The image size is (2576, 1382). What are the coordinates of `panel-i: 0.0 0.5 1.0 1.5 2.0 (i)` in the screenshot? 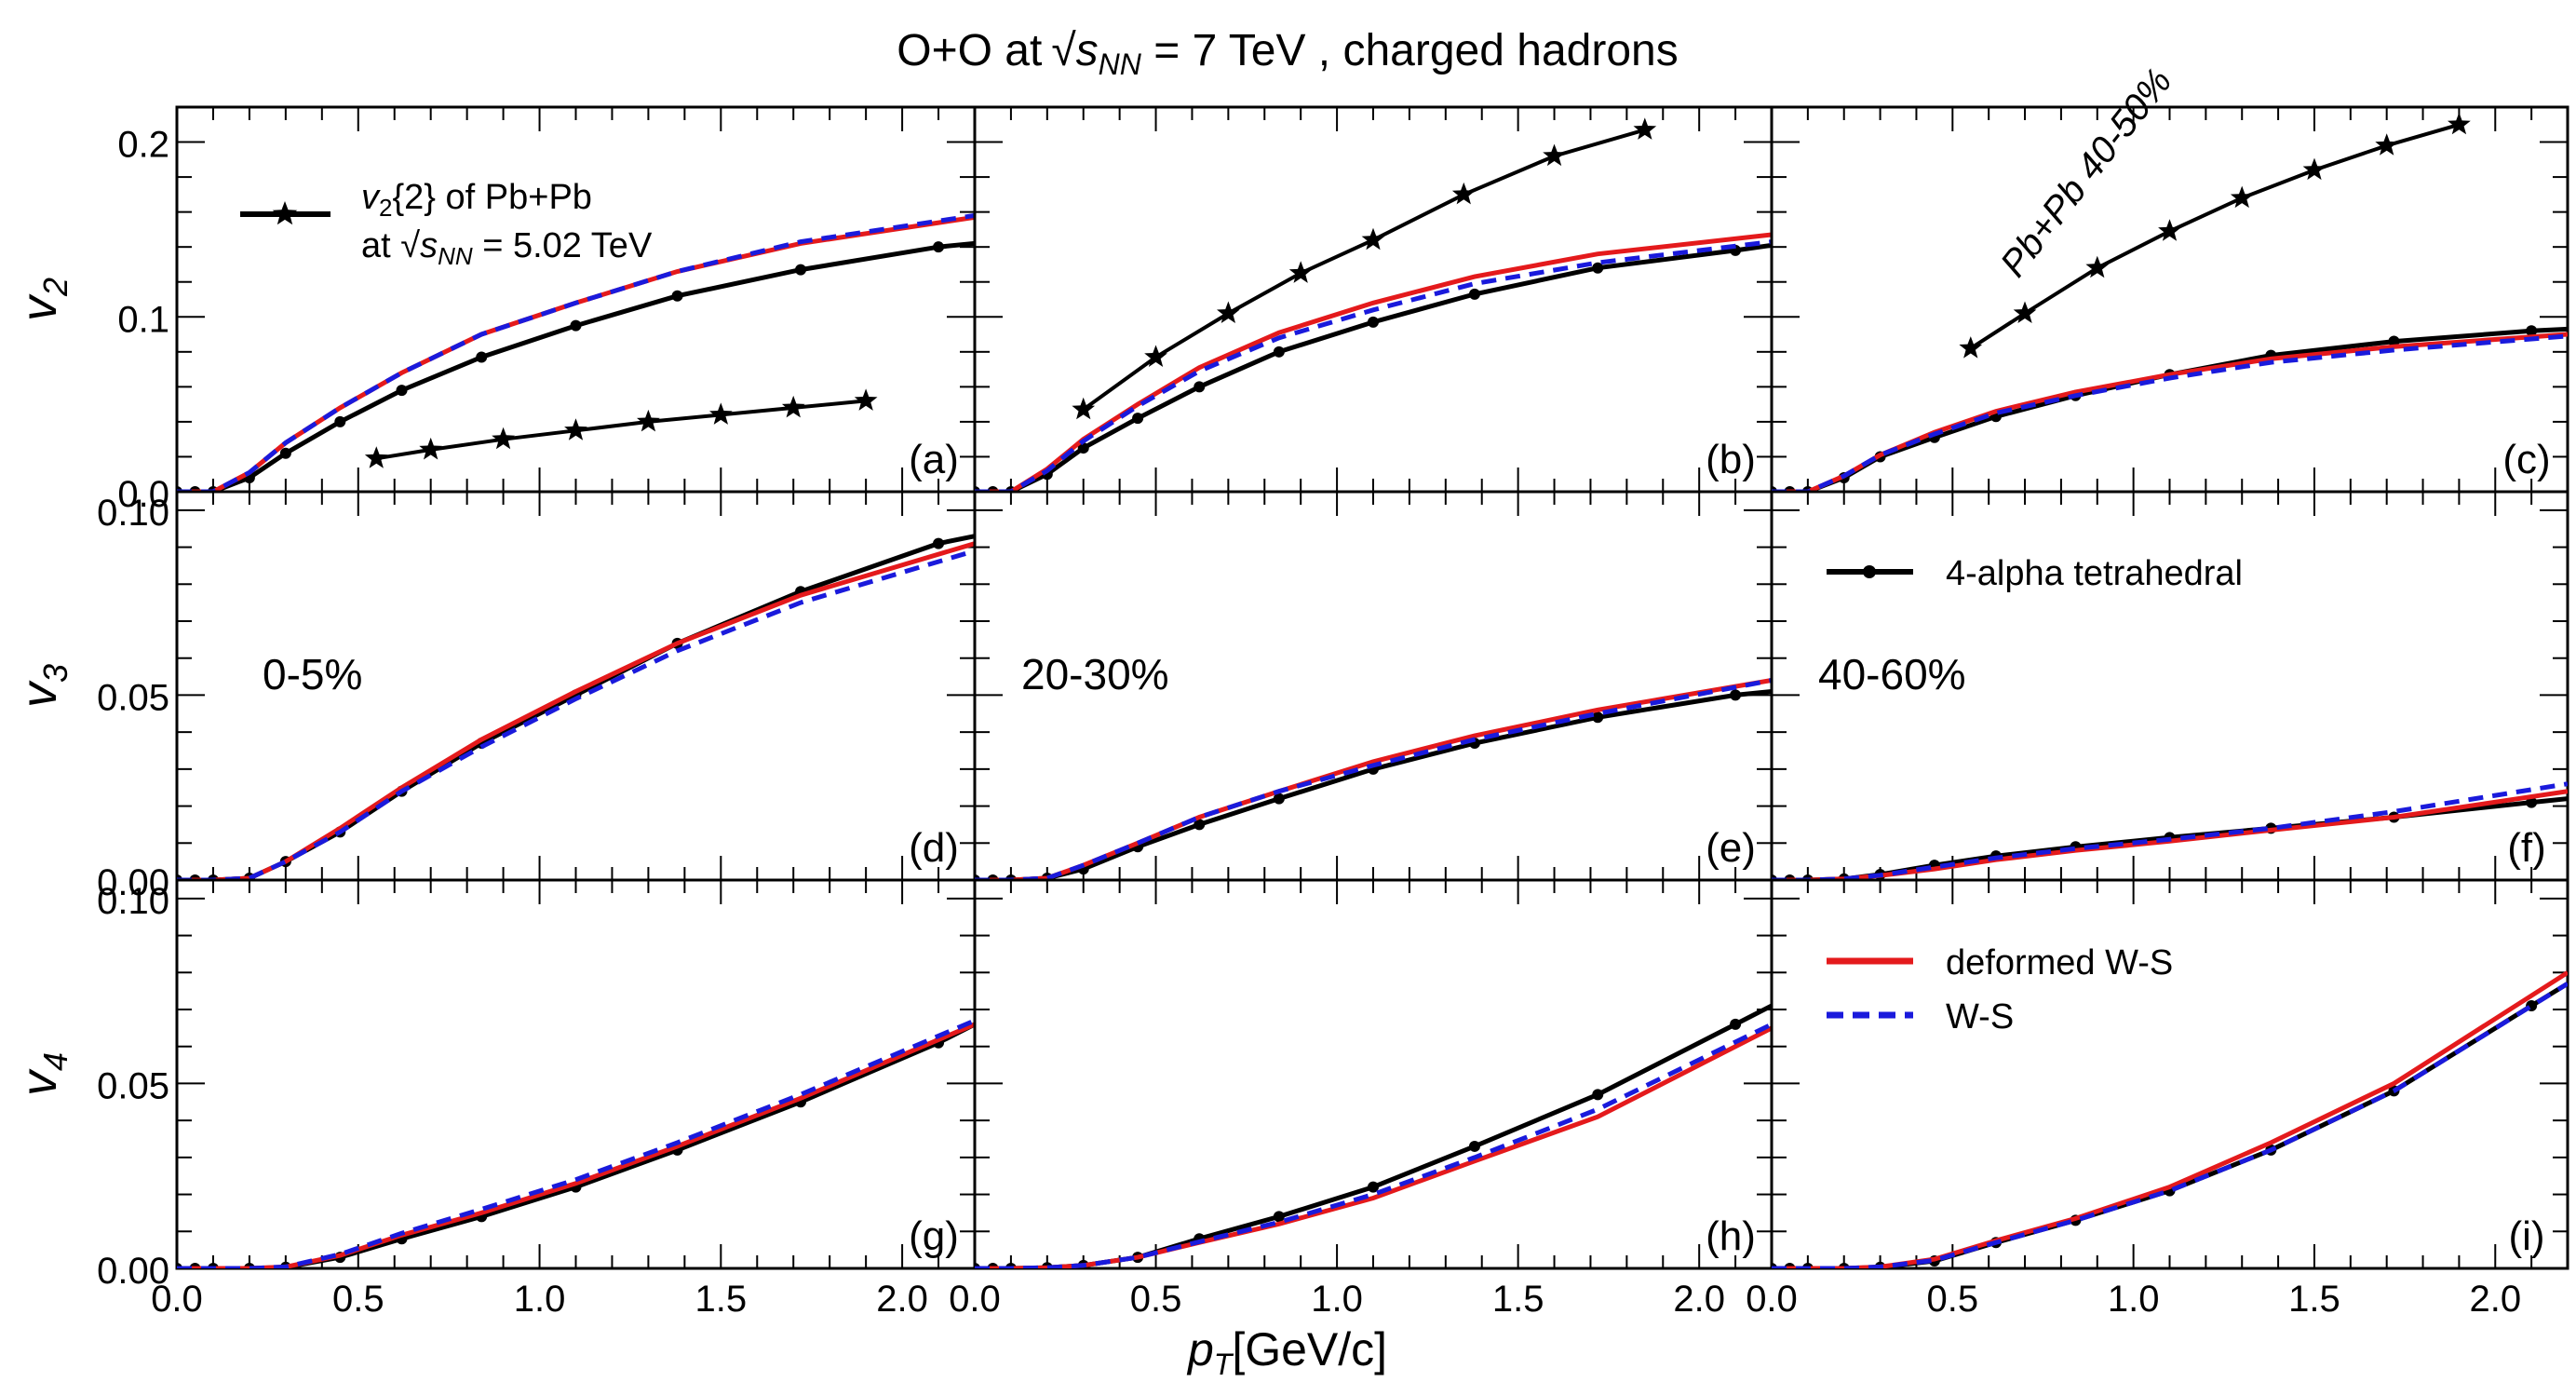 It's located at (2157, 1099).